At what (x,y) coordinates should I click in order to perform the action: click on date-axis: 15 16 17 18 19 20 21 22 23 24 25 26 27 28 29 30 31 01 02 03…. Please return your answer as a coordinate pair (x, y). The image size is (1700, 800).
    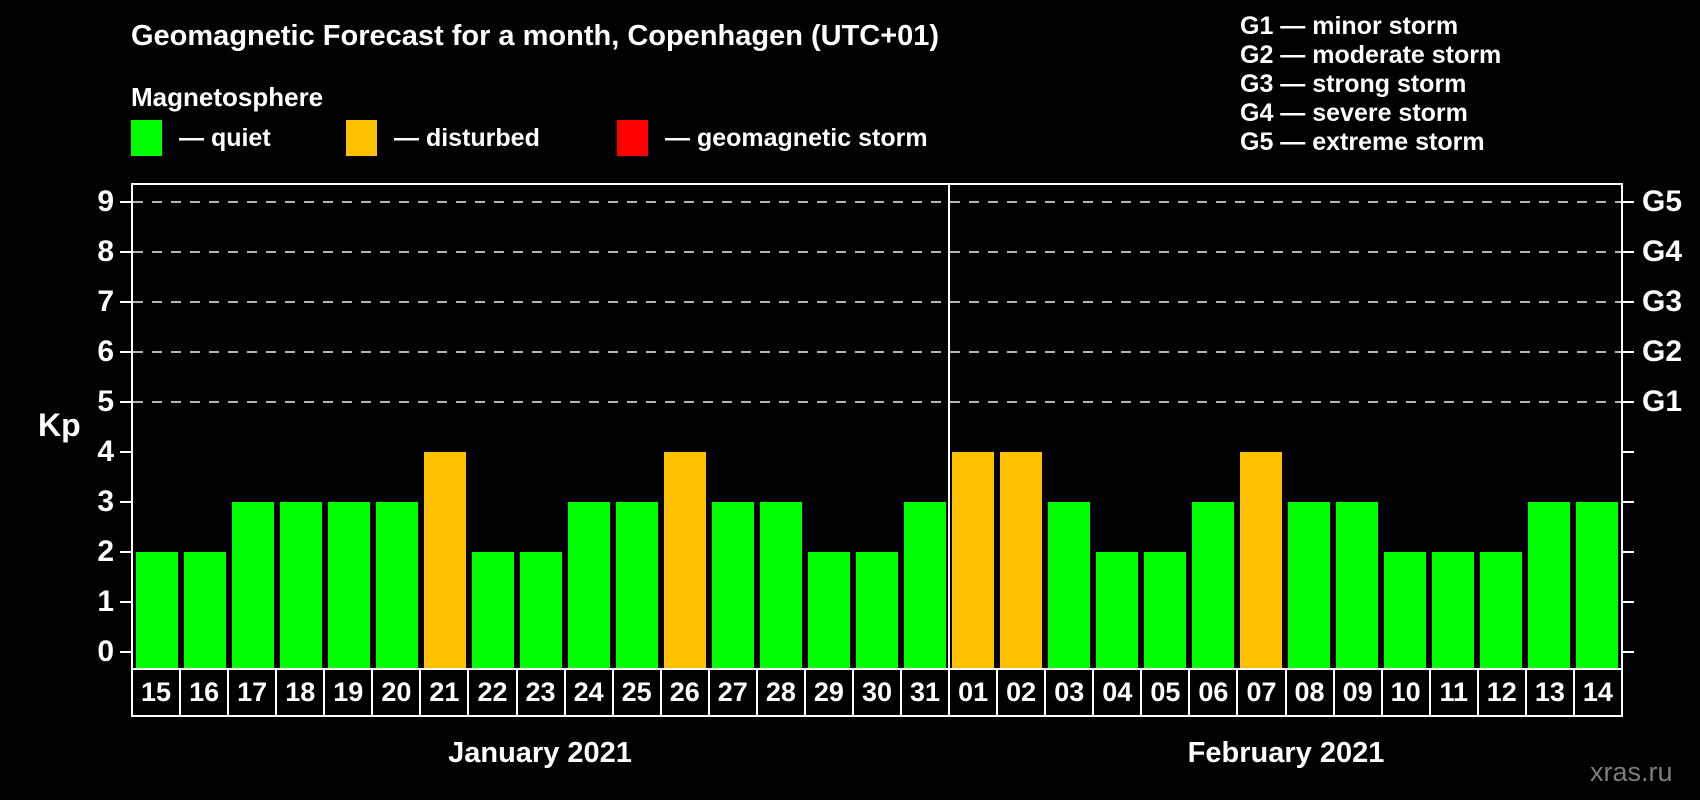
    Looking at the image, I should click on (877, 692).